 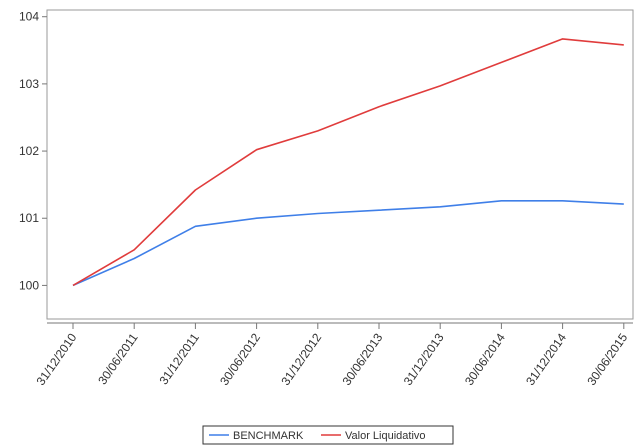 What do you see at coordinates (29, 17) in the screenshot?
I see `y-tick-label: 104` at bounding box center [29, 17].